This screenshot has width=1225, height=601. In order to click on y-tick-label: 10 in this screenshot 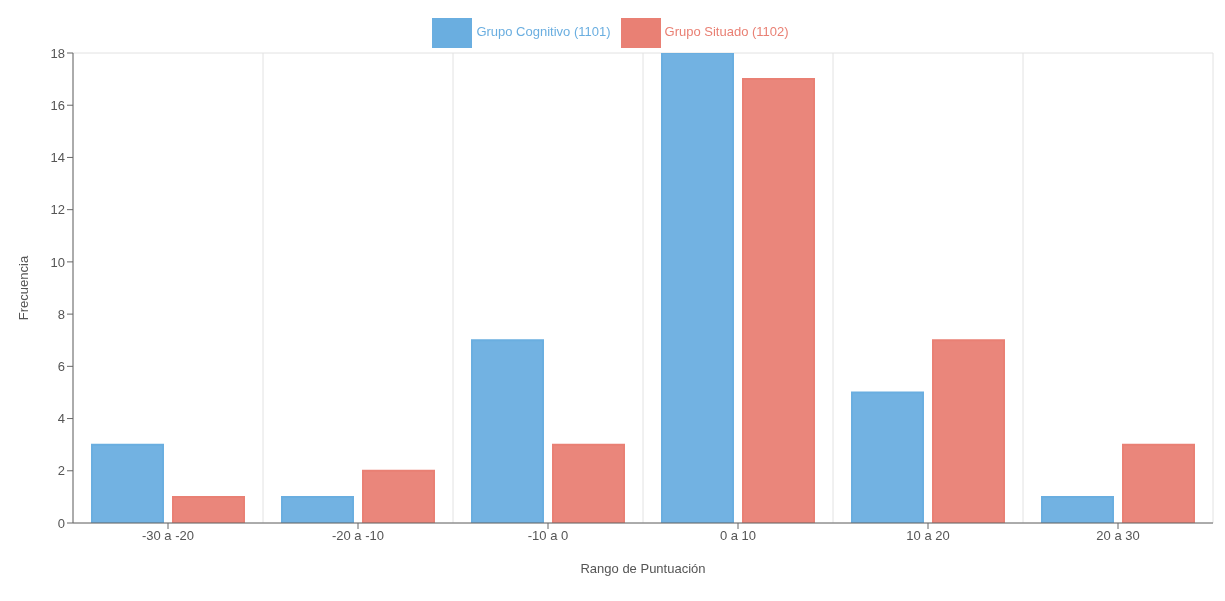, I will do `click(57, 262)`.